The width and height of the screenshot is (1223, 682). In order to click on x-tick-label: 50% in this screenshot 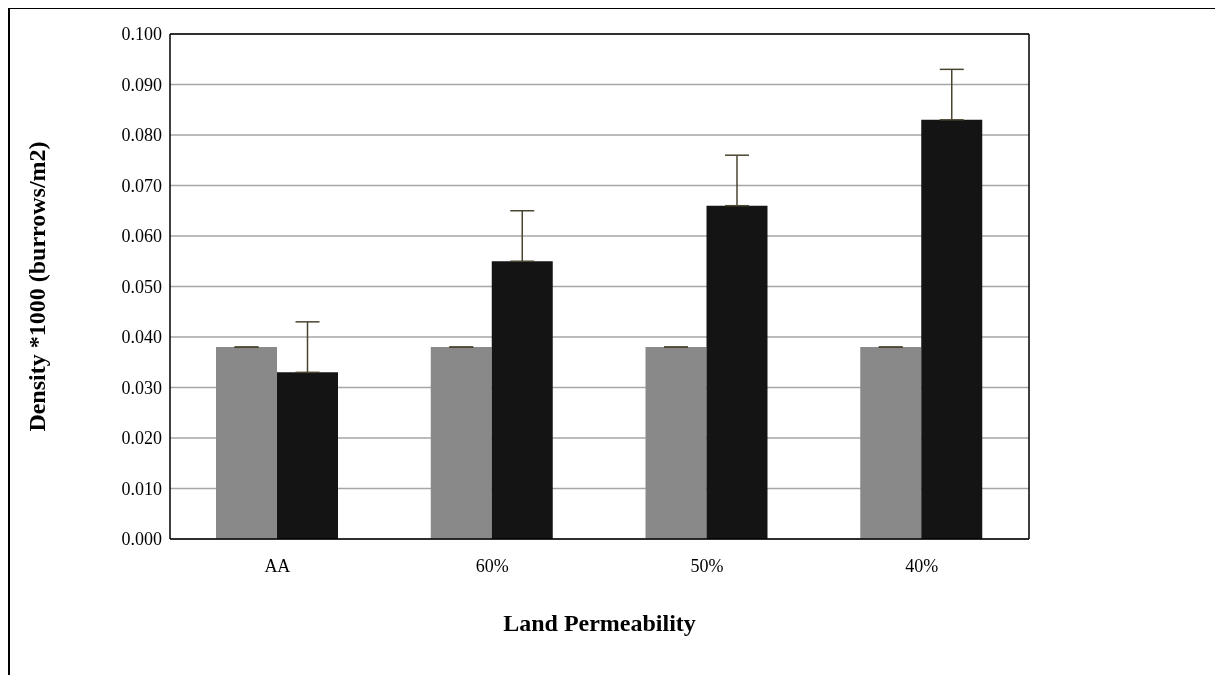, I will do `click(707, 565)`.